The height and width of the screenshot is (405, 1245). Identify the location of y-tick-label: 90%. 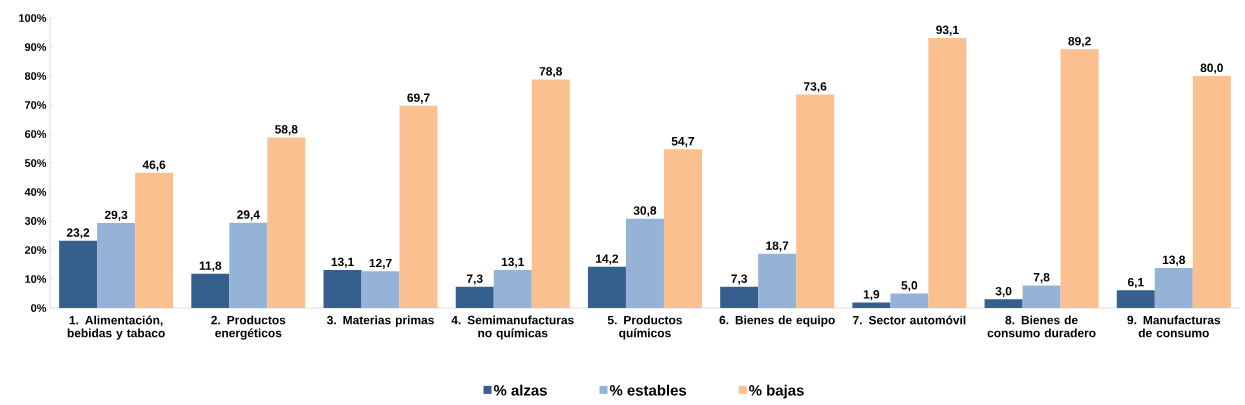
(35, 47).